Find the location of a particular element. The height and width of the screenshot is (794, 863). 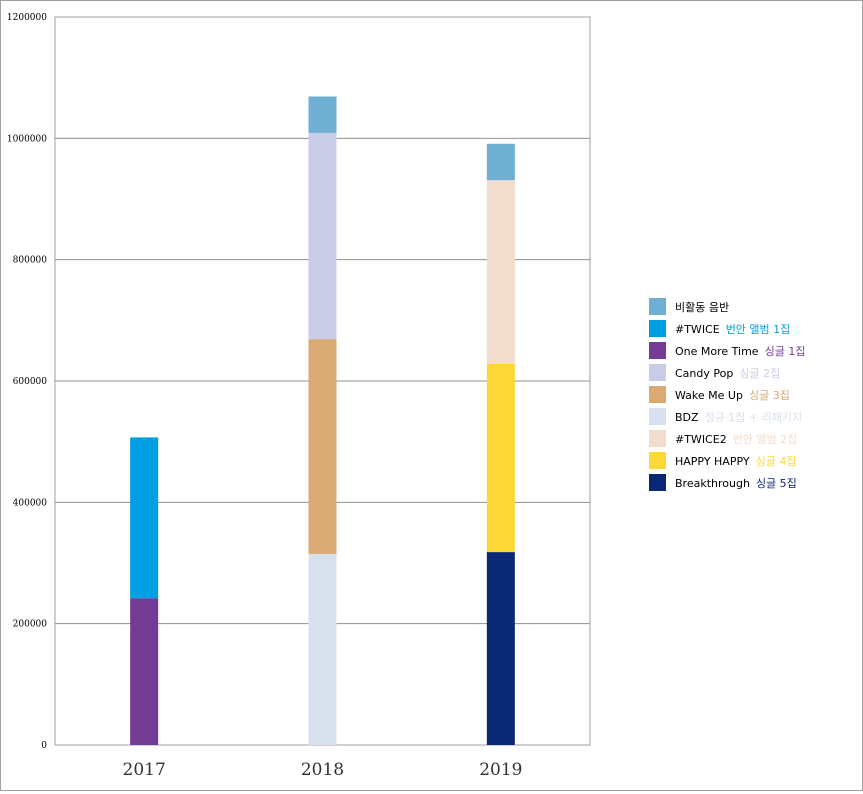

legend-item: #TWICE2 번안 앨범 2집 is located at coordinates (723, 438).